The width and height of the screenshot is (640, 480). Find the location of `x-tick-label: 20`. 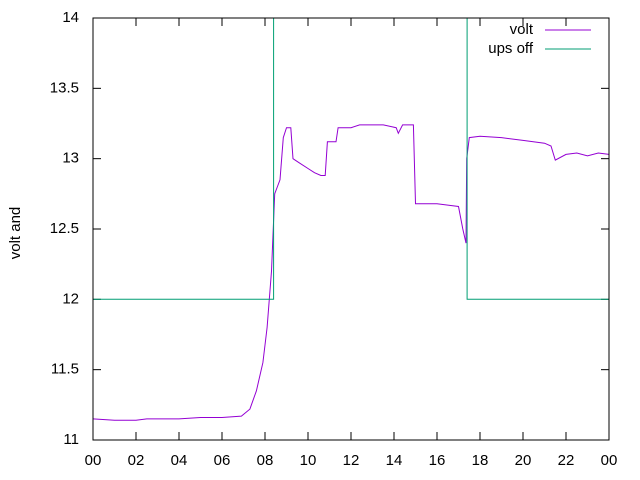

x-tick-label: 20 is located at coordinates (523, 460).